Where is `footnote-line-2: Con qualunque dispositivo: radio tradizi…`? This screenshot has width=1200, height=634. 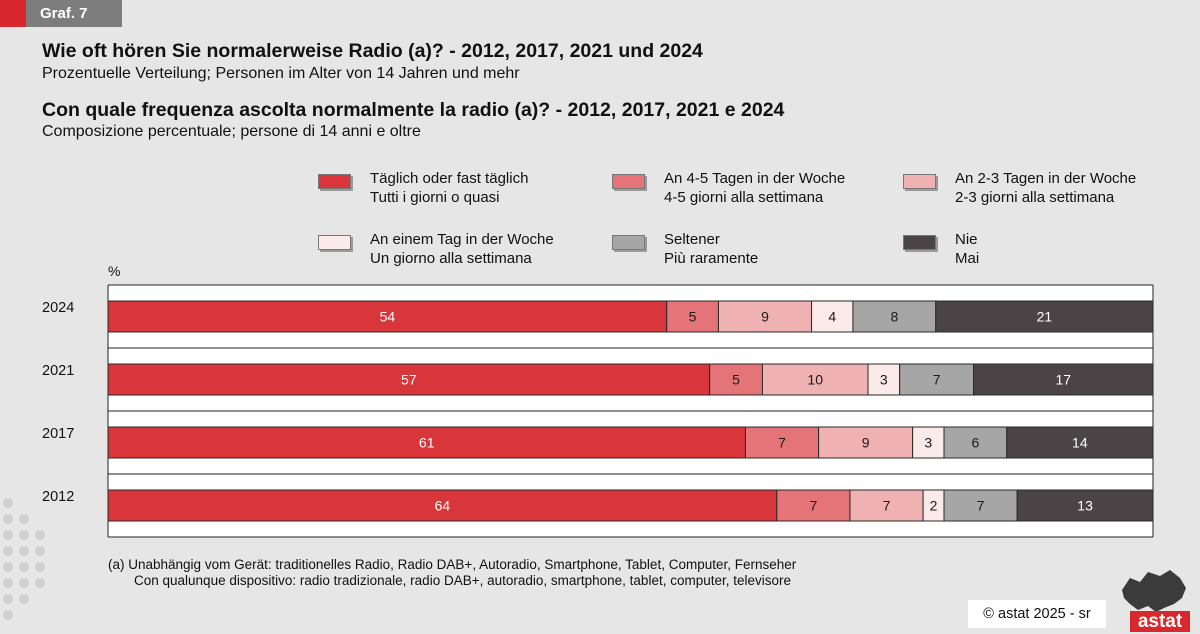
footnote-line-2: Con qualunque dispositivo: radio tradizi… is located at coordinates (463, 580).